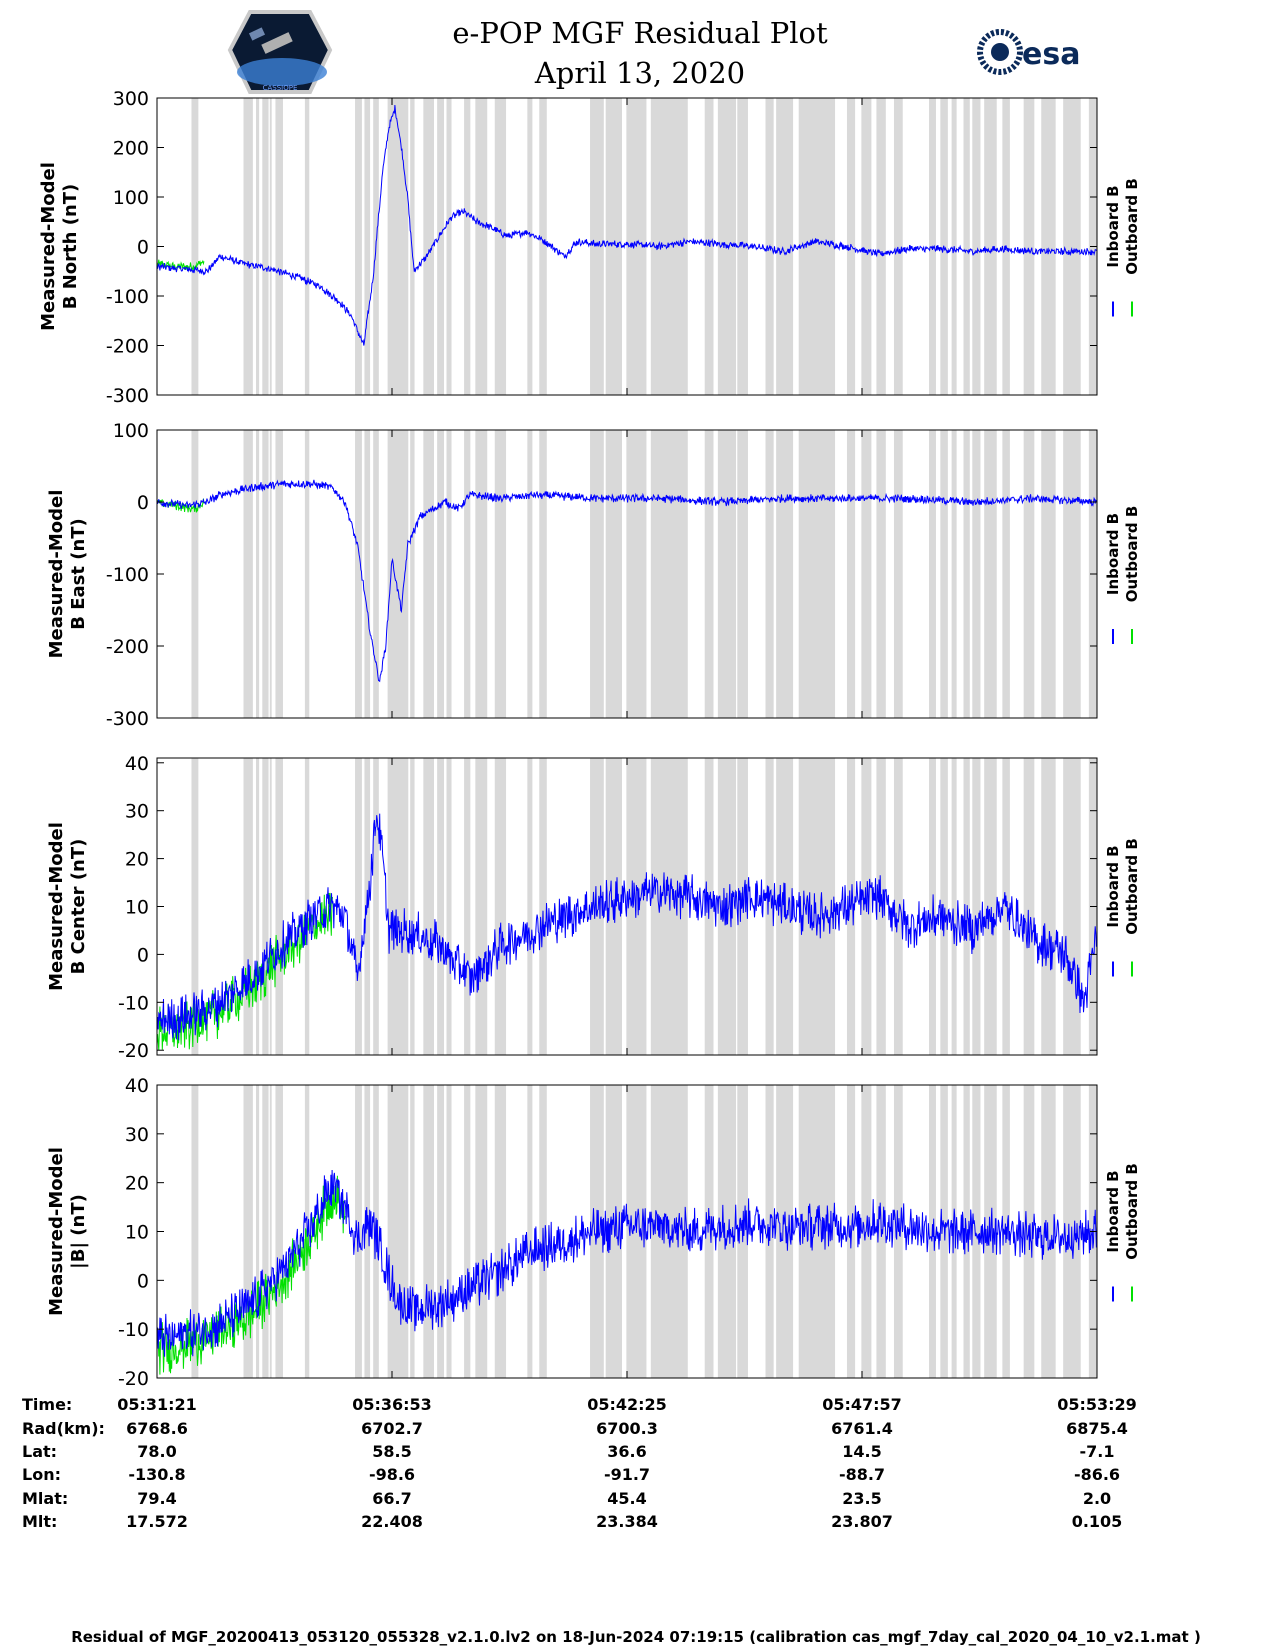 This screenshot has height=1650, width=1275. What do you see at coordinates (156, 1451) in the screenshot?
I see `table-cell: 78.0` at bounding box center [156, 1451].